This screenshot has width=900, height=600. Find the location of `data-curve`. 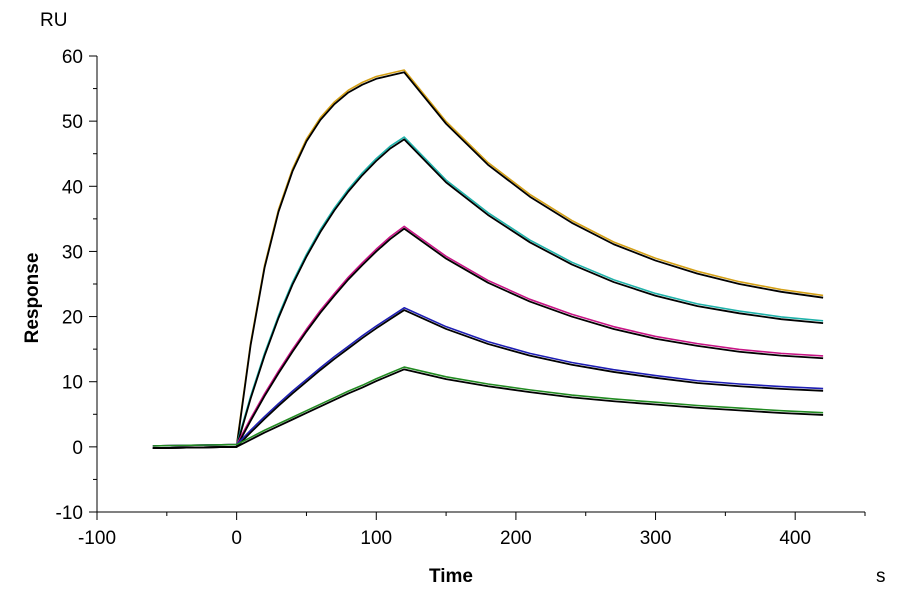

data-curve is located at coordinates (488, 406).